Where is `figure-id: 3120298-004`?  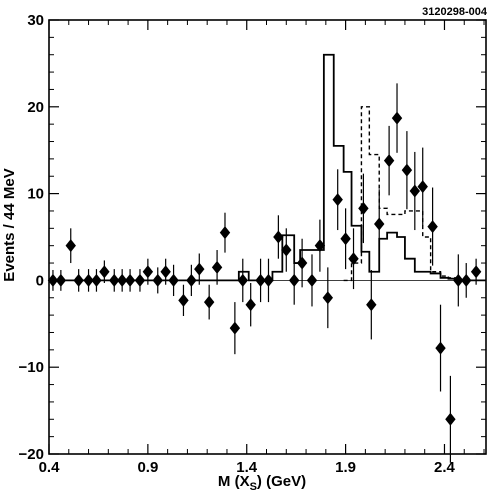 figure-id: 3120298-004 is located at coordinates (455, 12).